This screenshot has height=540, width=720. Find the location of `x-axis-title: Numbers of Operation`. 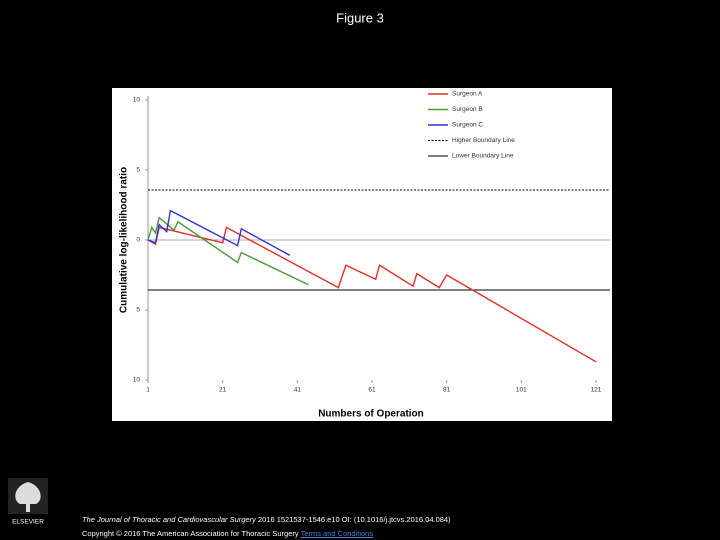

x-axis-title: Numbers of Operation is located at coordinates (371, 414).